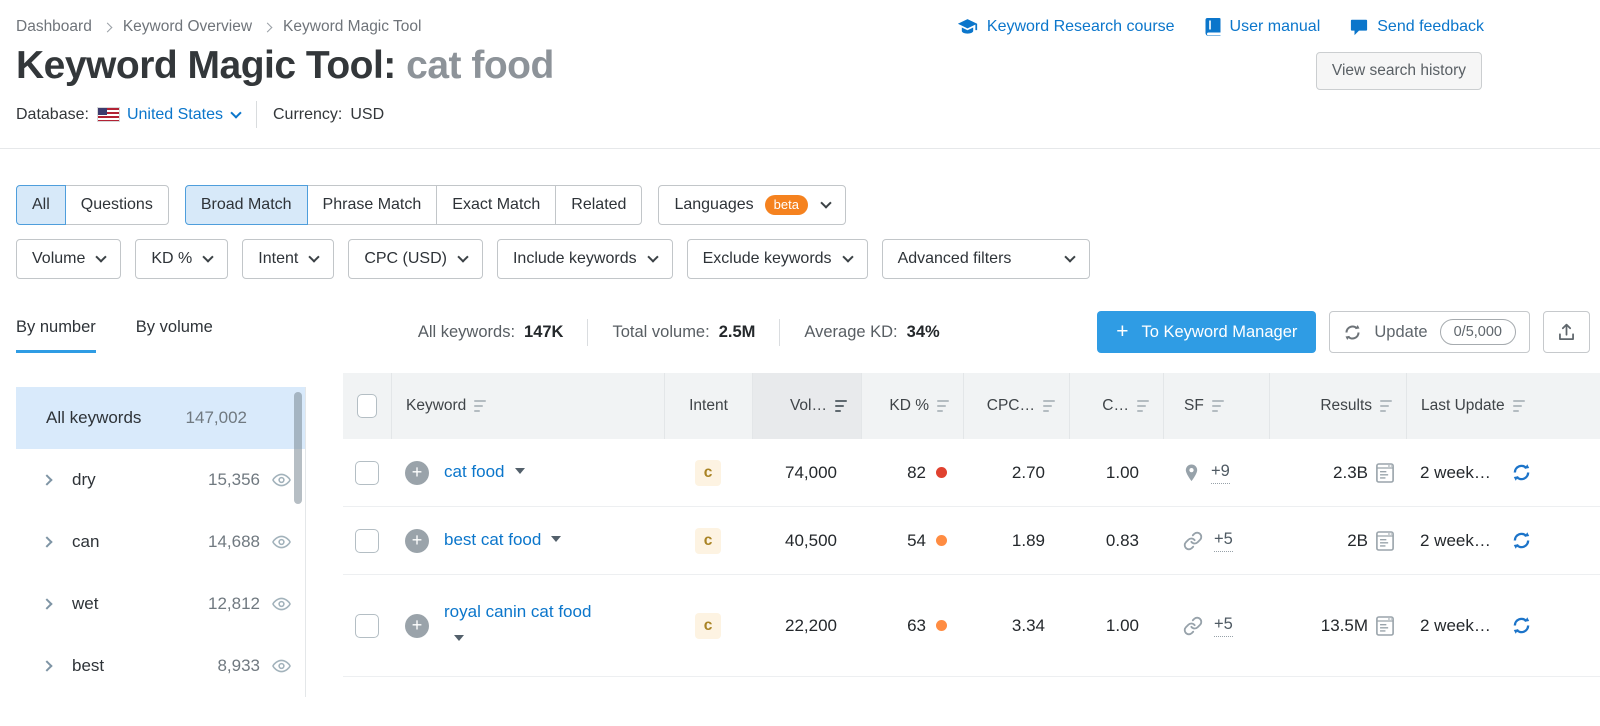 The width and height of the screenshot is (1600, 726). What do you see at coordinates (811, 472) in the screenshot?
I see `volume-value: 74,000` at bounding box center [811, 472].